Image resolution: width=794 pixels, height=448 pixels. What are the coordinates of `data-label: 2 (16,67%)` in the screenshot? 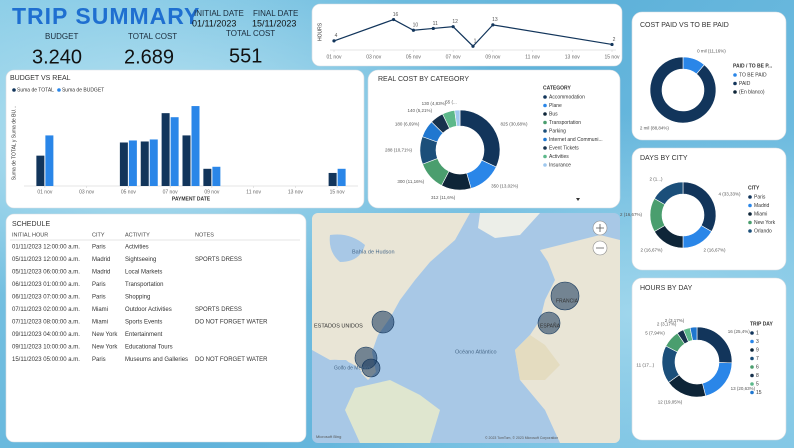 It's located at (715, 250).